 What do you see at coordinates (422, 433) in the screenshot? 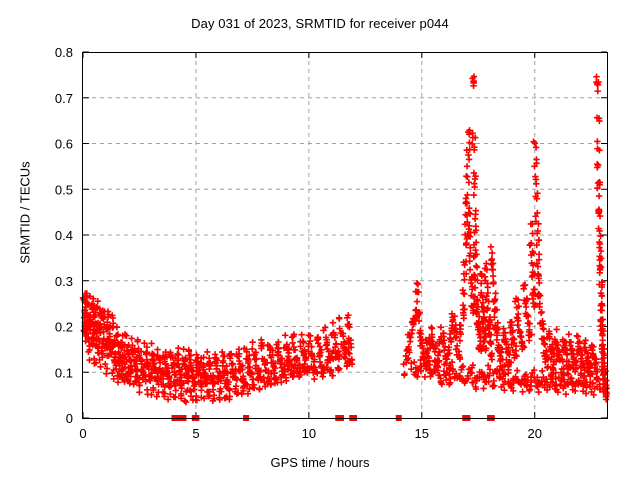
I see `svg-text: 15` at bounding box center [422, 433].